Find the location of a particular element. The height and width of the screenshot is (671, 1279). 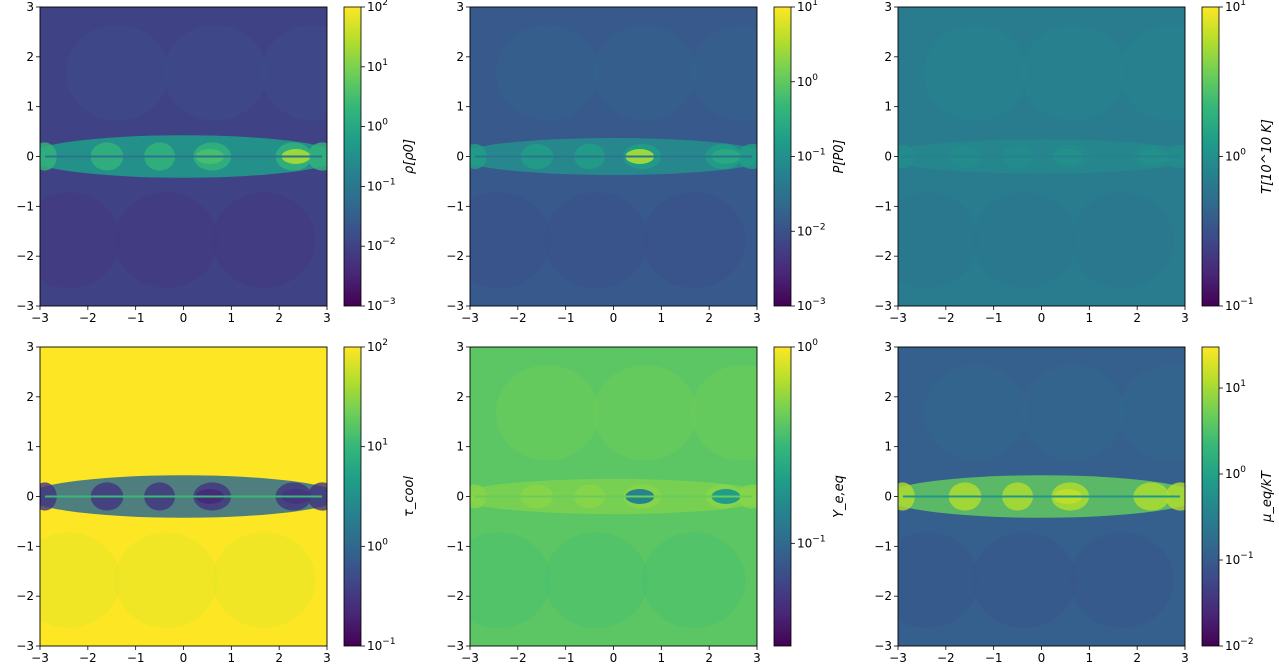

colorbar-tick-label: 10² is located at coordinates (377, 346).